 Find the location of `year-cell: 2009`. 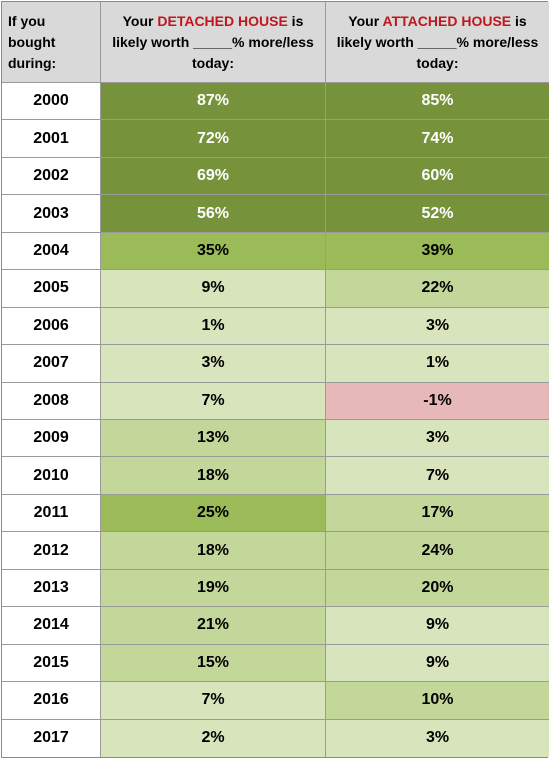

year-cell: 2009 is located at coordinates (51, 438).